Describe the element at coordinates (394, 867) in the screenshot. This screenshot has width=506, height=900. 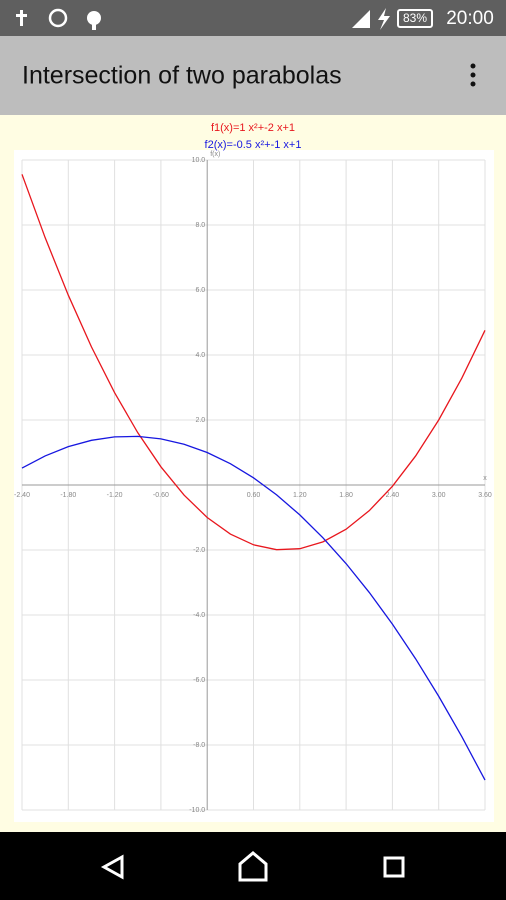
I see `recents-button` at that location.